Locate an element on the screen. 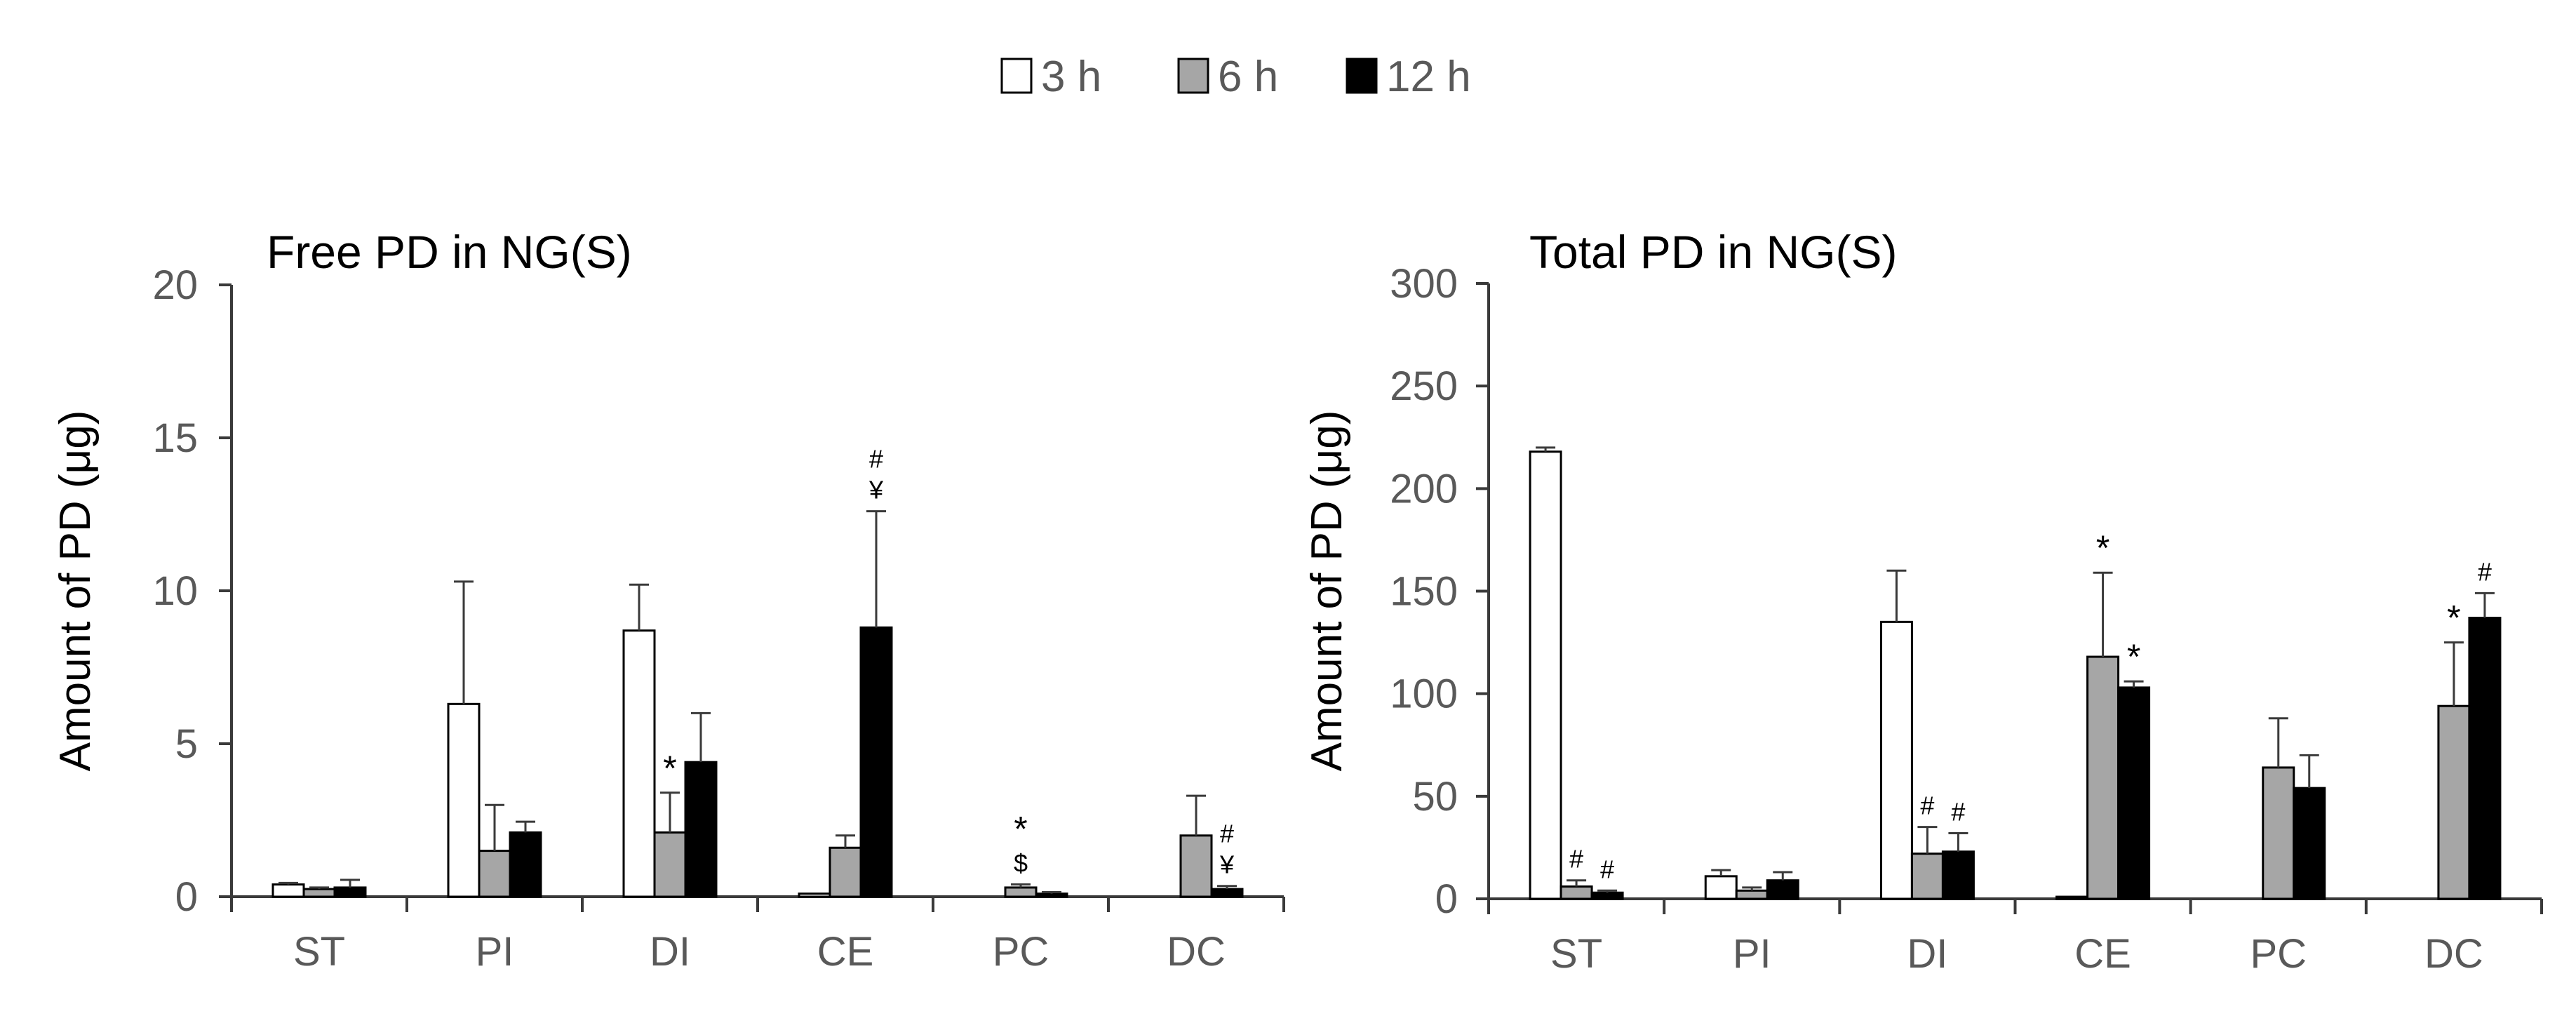  y-tick-label-300: 300 is located at coordinates (1424, 284).